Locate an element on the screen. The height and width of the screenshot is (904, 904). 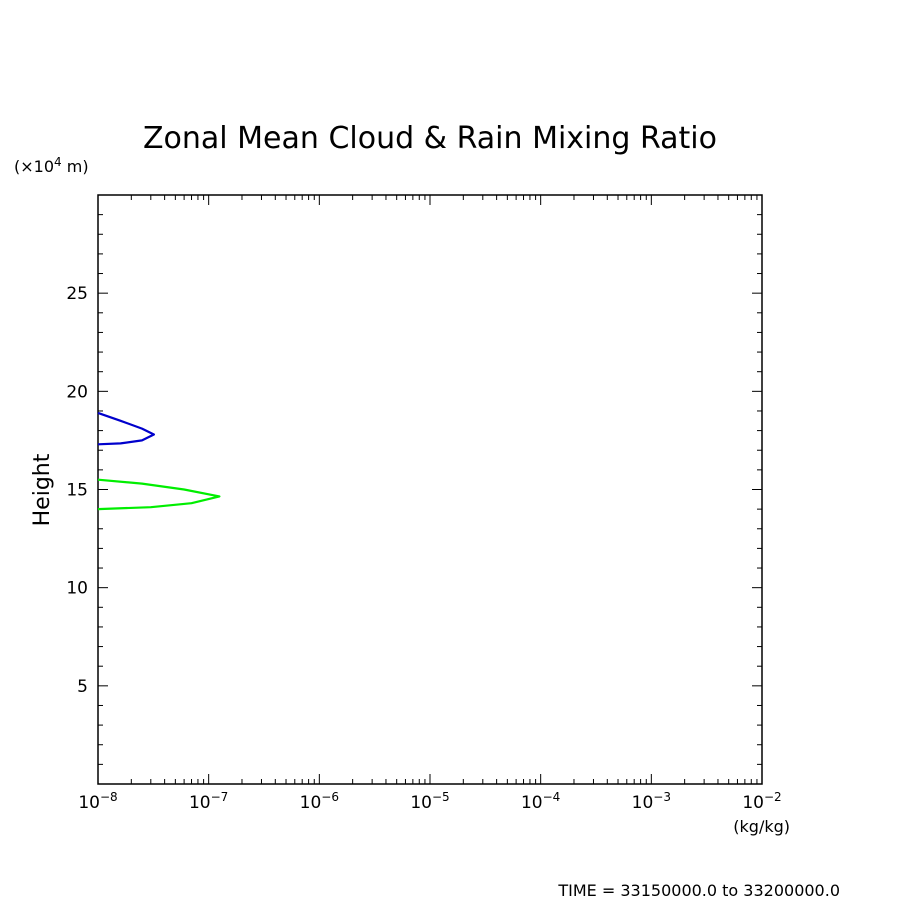
x-tick-label: 10⁻⁵ is located at coordinates (429, 801).